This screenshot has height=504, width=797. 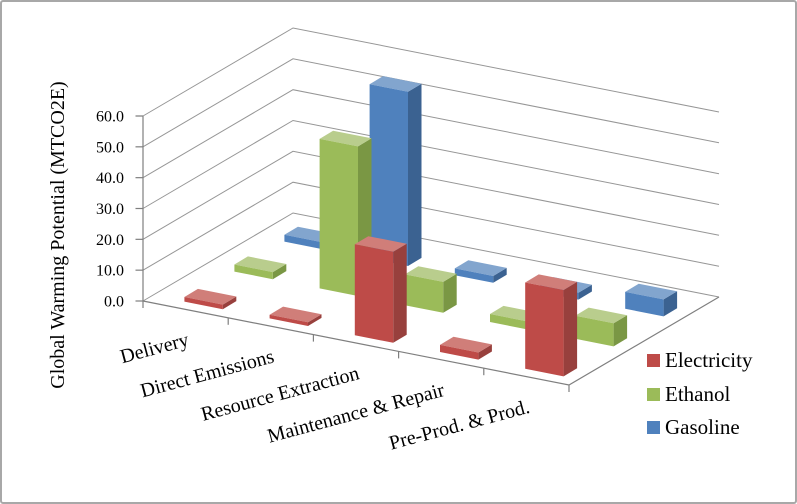 I want to click on legend-swatch-ethanol-icon, so click(x=653, y=394).